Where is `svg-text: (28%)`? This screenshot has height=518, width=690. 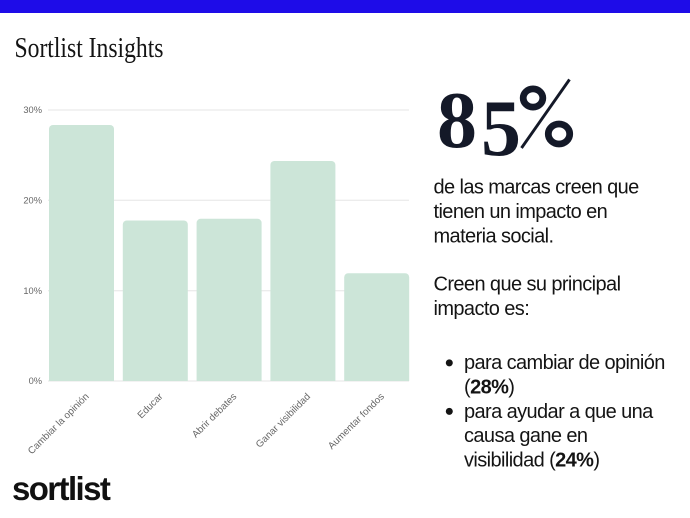 svg-text: (28%) is located at coordinates (489, 387).